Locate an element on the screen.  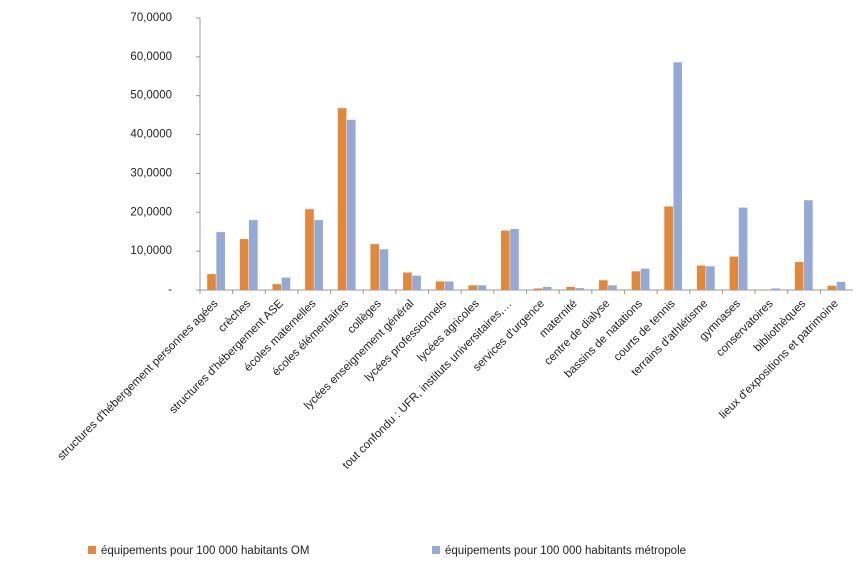
y-tick-label: 70,0000 is located at coordinates (151, 18).